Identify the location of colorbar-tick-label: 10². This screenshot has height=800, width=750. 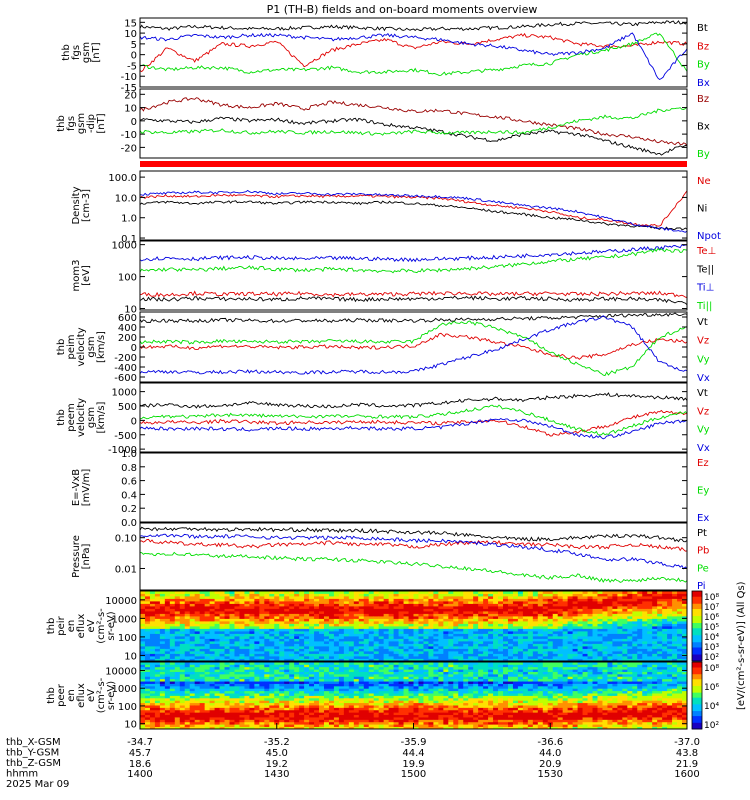
(711, 658).